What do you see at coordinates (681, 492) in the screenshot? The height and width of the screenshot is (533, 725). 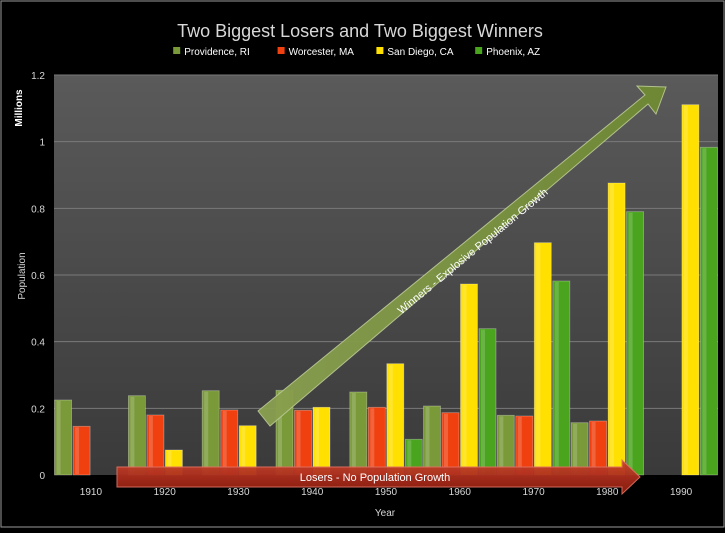 I see `x-tick-label: 1990` at bounding box center [681, 492].